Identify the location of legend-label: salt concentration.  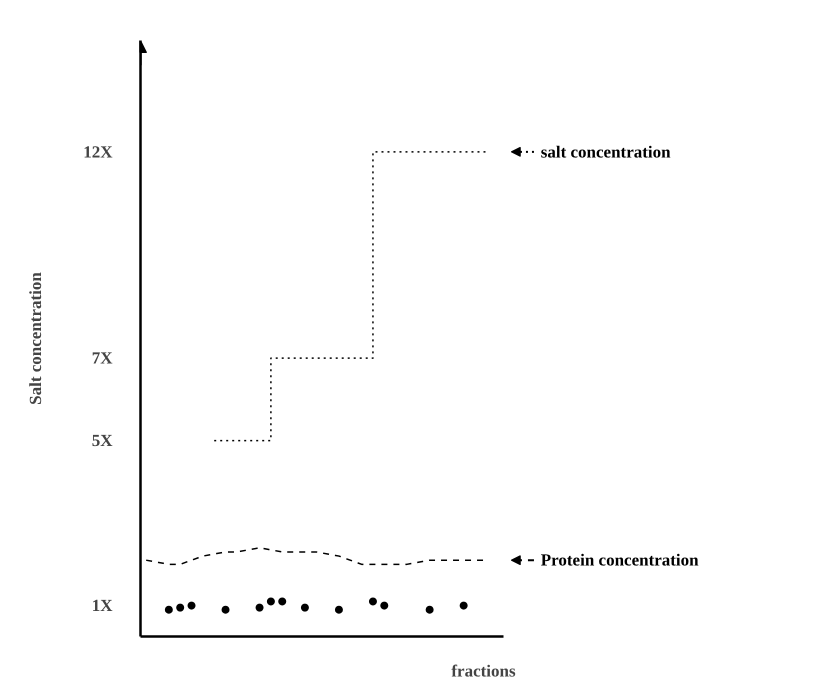
(606, 152).